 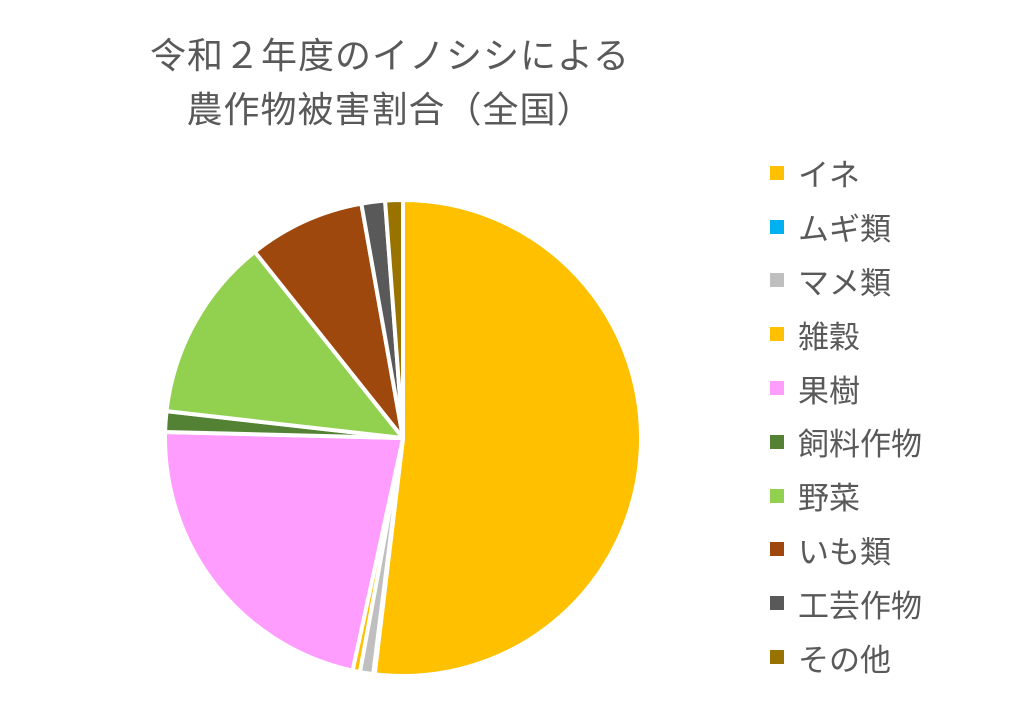 What do you see at coordinates (829, 337) in the screenshot?
I see `legend-label-3: 雑穀` at bounding box center [829, 337].